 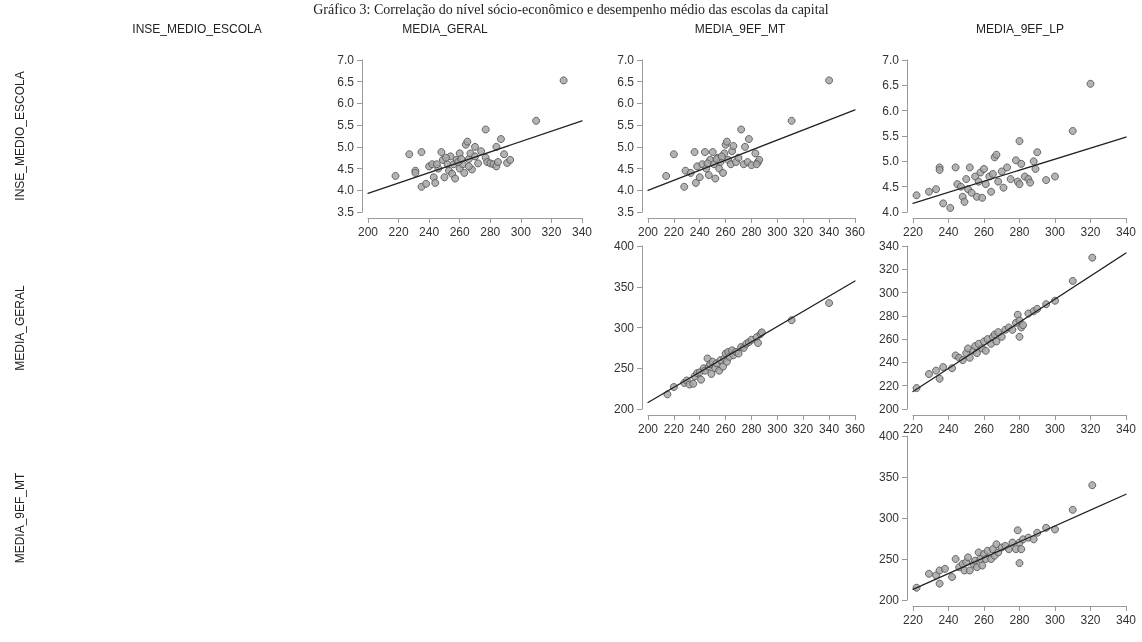 What do you see at coordinates (889, 339) in the screenshot?
I see `y-tick-label: 260` at bounding box center [889, 339].